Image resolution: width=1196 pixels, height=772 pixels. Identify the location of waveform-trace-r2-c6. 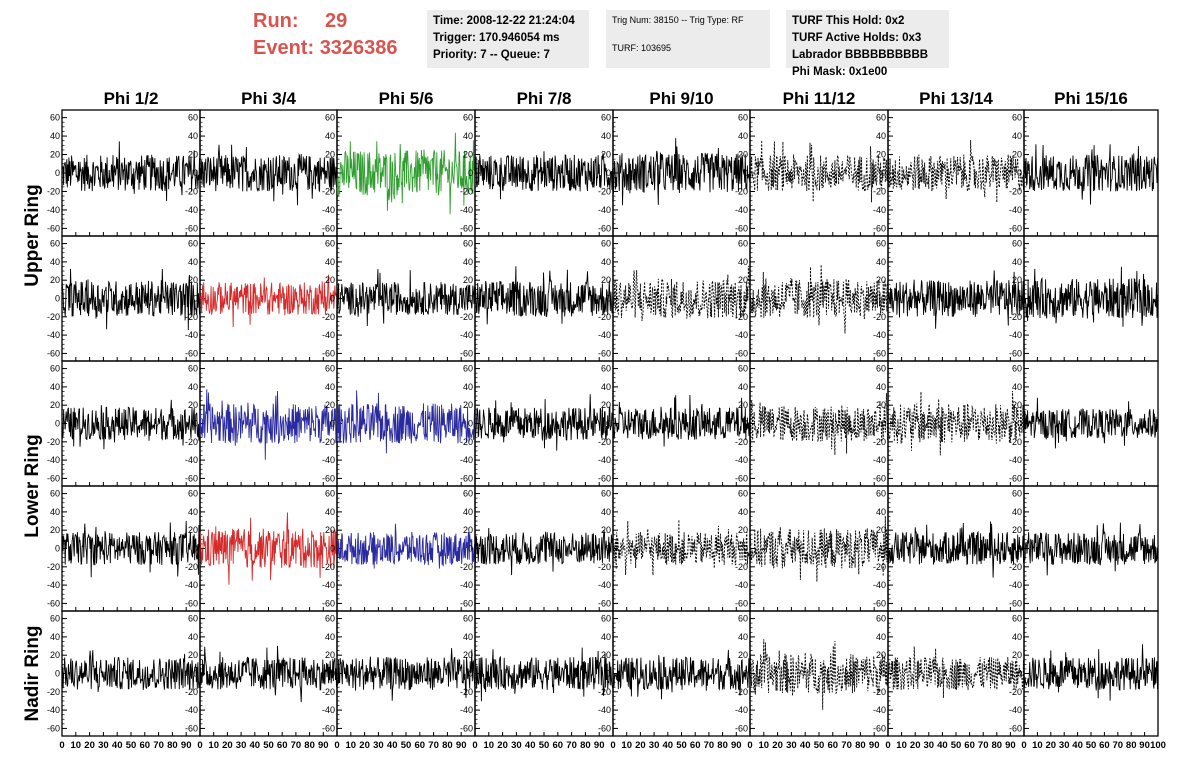
(819, 299).